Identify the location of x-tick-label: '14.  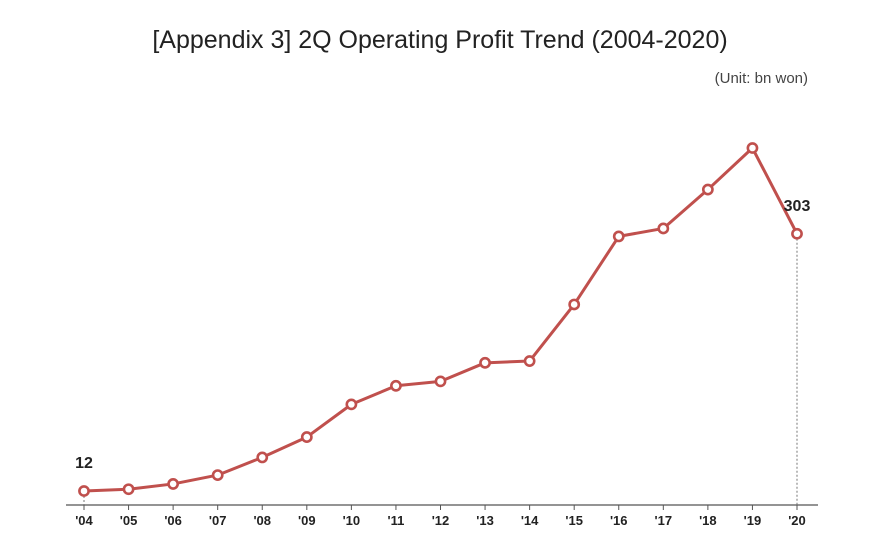
(530, 520).